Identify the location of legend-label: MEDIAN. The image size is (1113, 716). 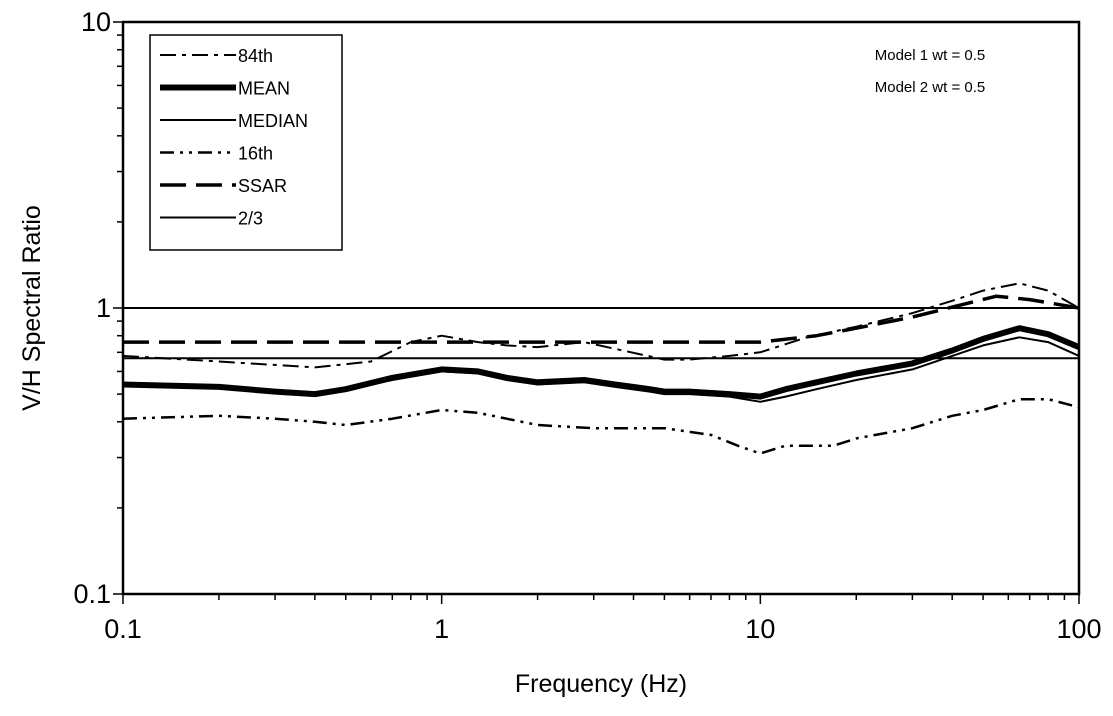
(273, 121).